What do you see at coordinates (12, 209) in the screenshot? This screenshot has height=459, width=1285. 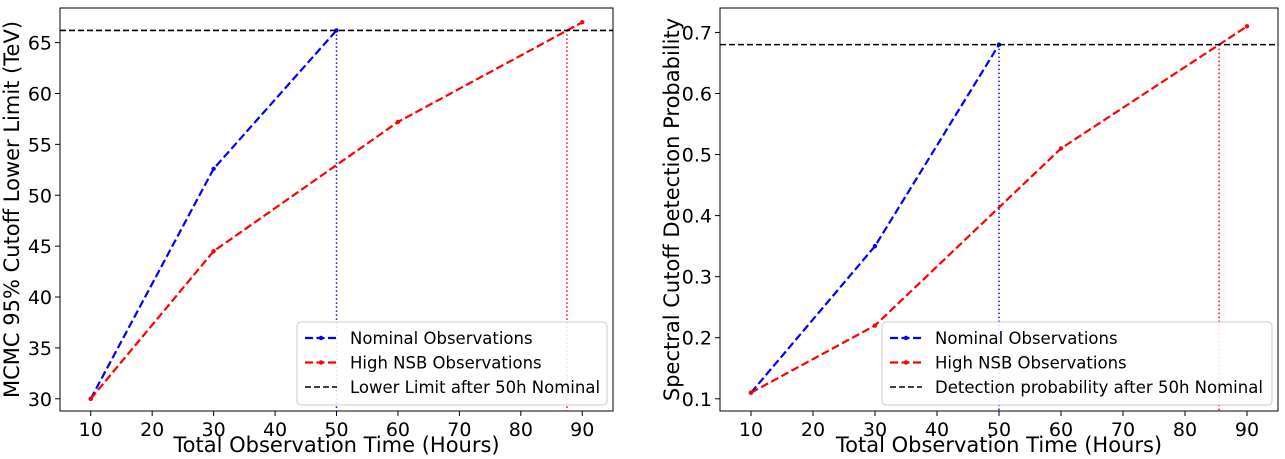 I see `y-axis-label: MCMC 95% Cutoff Lower Limit (TeV)` at bounding box center [12, 209].